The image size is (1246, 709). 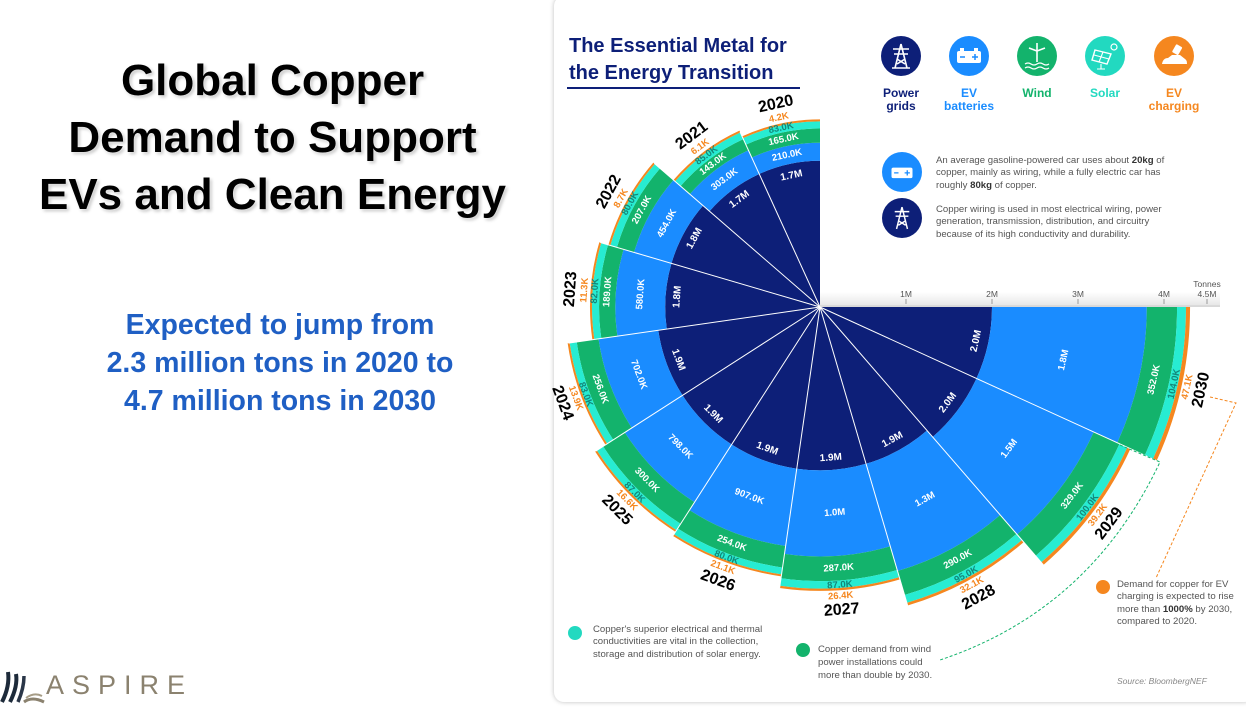 What do you see at coordinates (120, 685) in the screenshot?
I see `logo-text: ASPIRE` at bounding box center [120, 685].